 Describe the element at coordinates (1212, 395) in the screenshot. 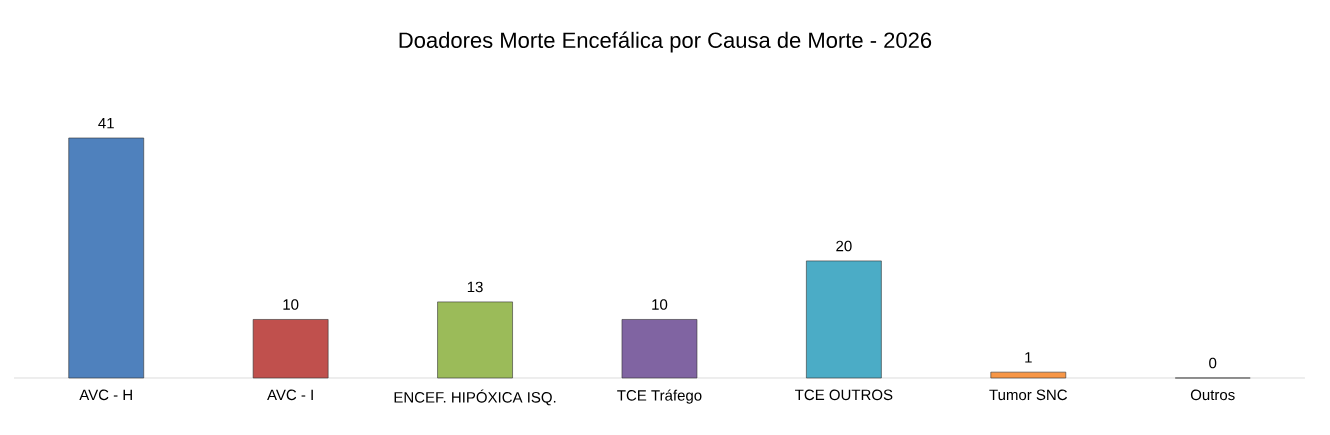

I see `x-tick-label: Outros` at that location.